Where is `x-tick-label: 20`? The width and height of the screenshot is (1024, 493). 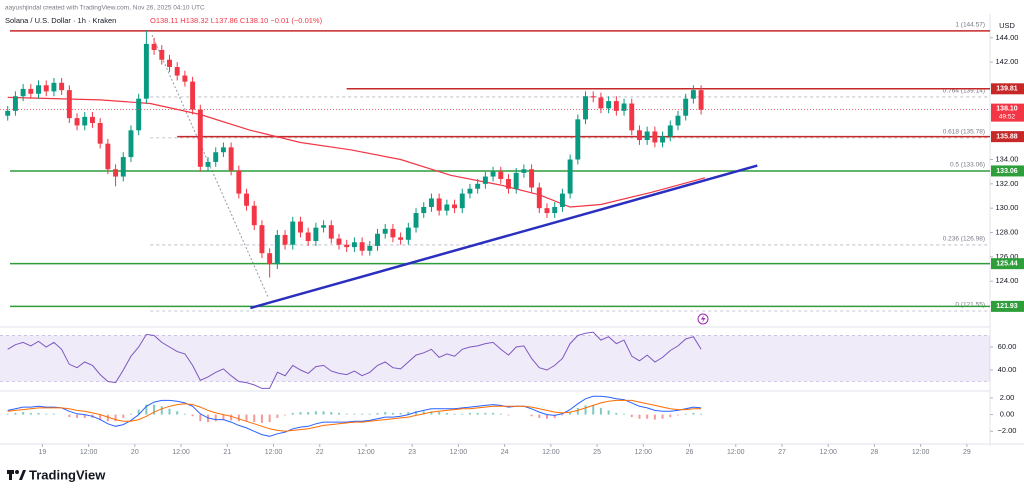 x-tick-label: 20 is located at coordinates (135, 452).